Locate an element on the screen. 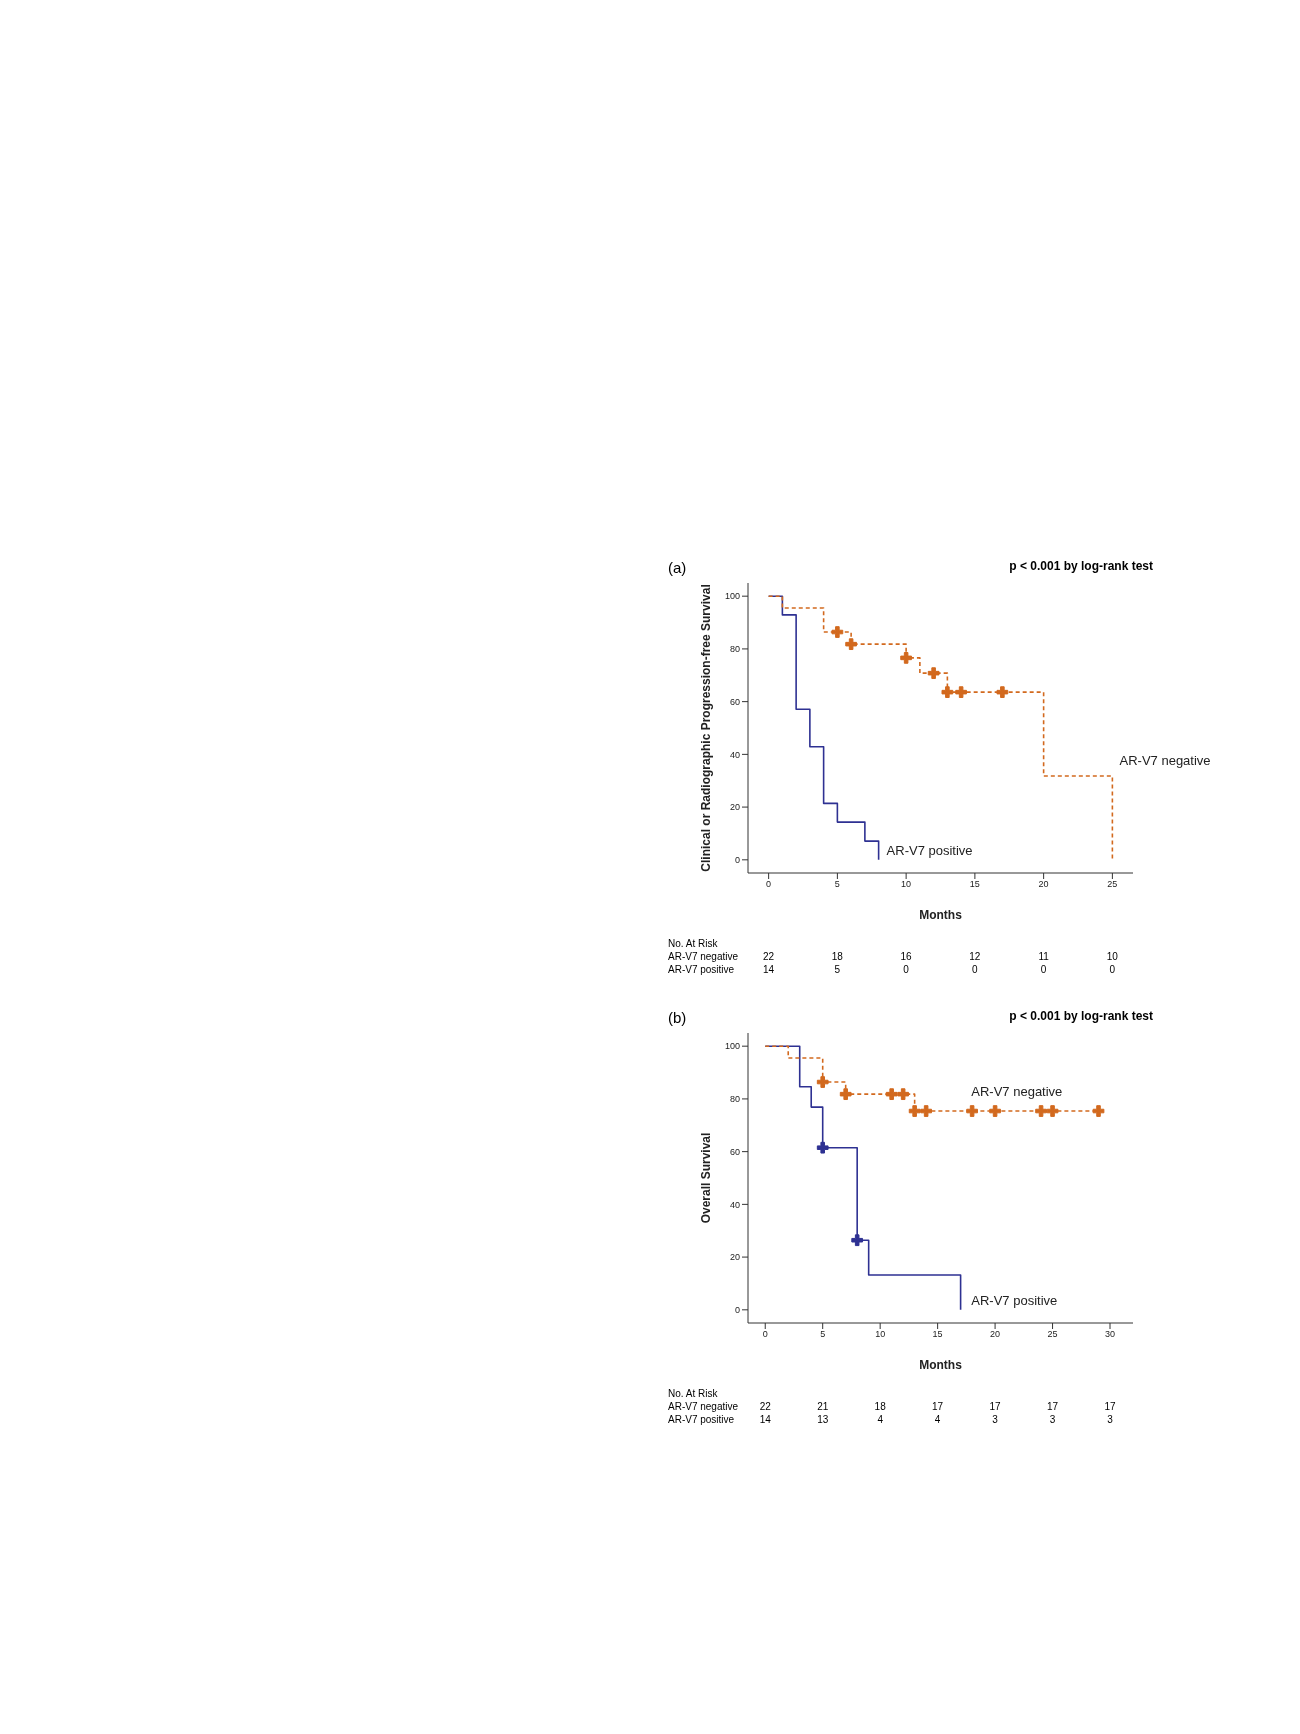 The image size is (1300, 1734). text: 16 is located at coordinates (906, 956).